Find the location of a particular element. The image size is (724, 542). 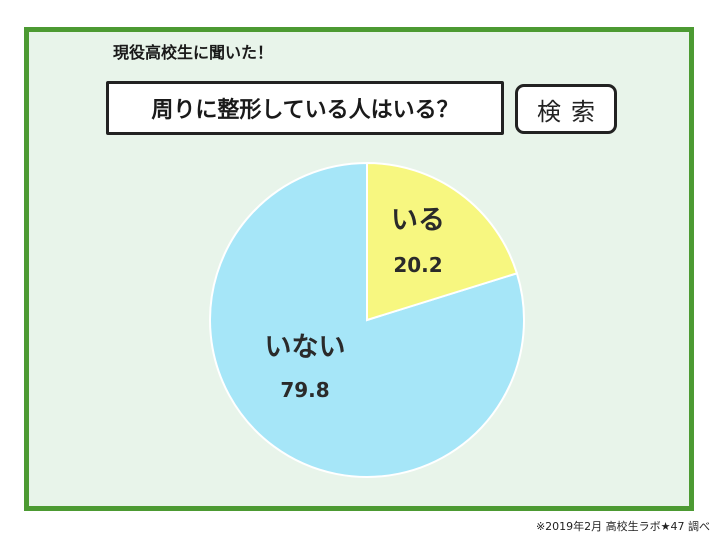

chart-subtitle: 現役高校生に聞いた！ is located at coordinates (193, 52).